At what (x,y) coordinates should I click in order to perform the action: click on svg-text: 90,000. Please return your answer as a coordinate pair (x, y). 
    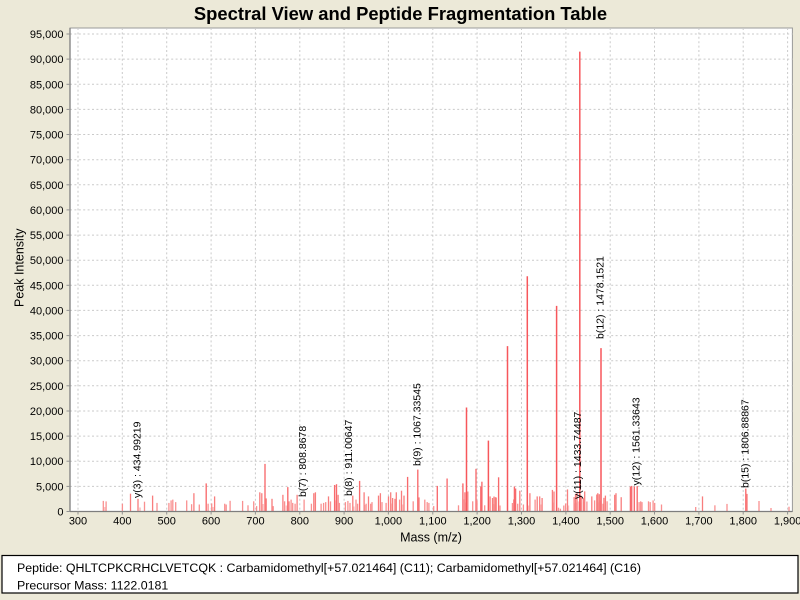
    Looking at the image, I should click on (47, 60).